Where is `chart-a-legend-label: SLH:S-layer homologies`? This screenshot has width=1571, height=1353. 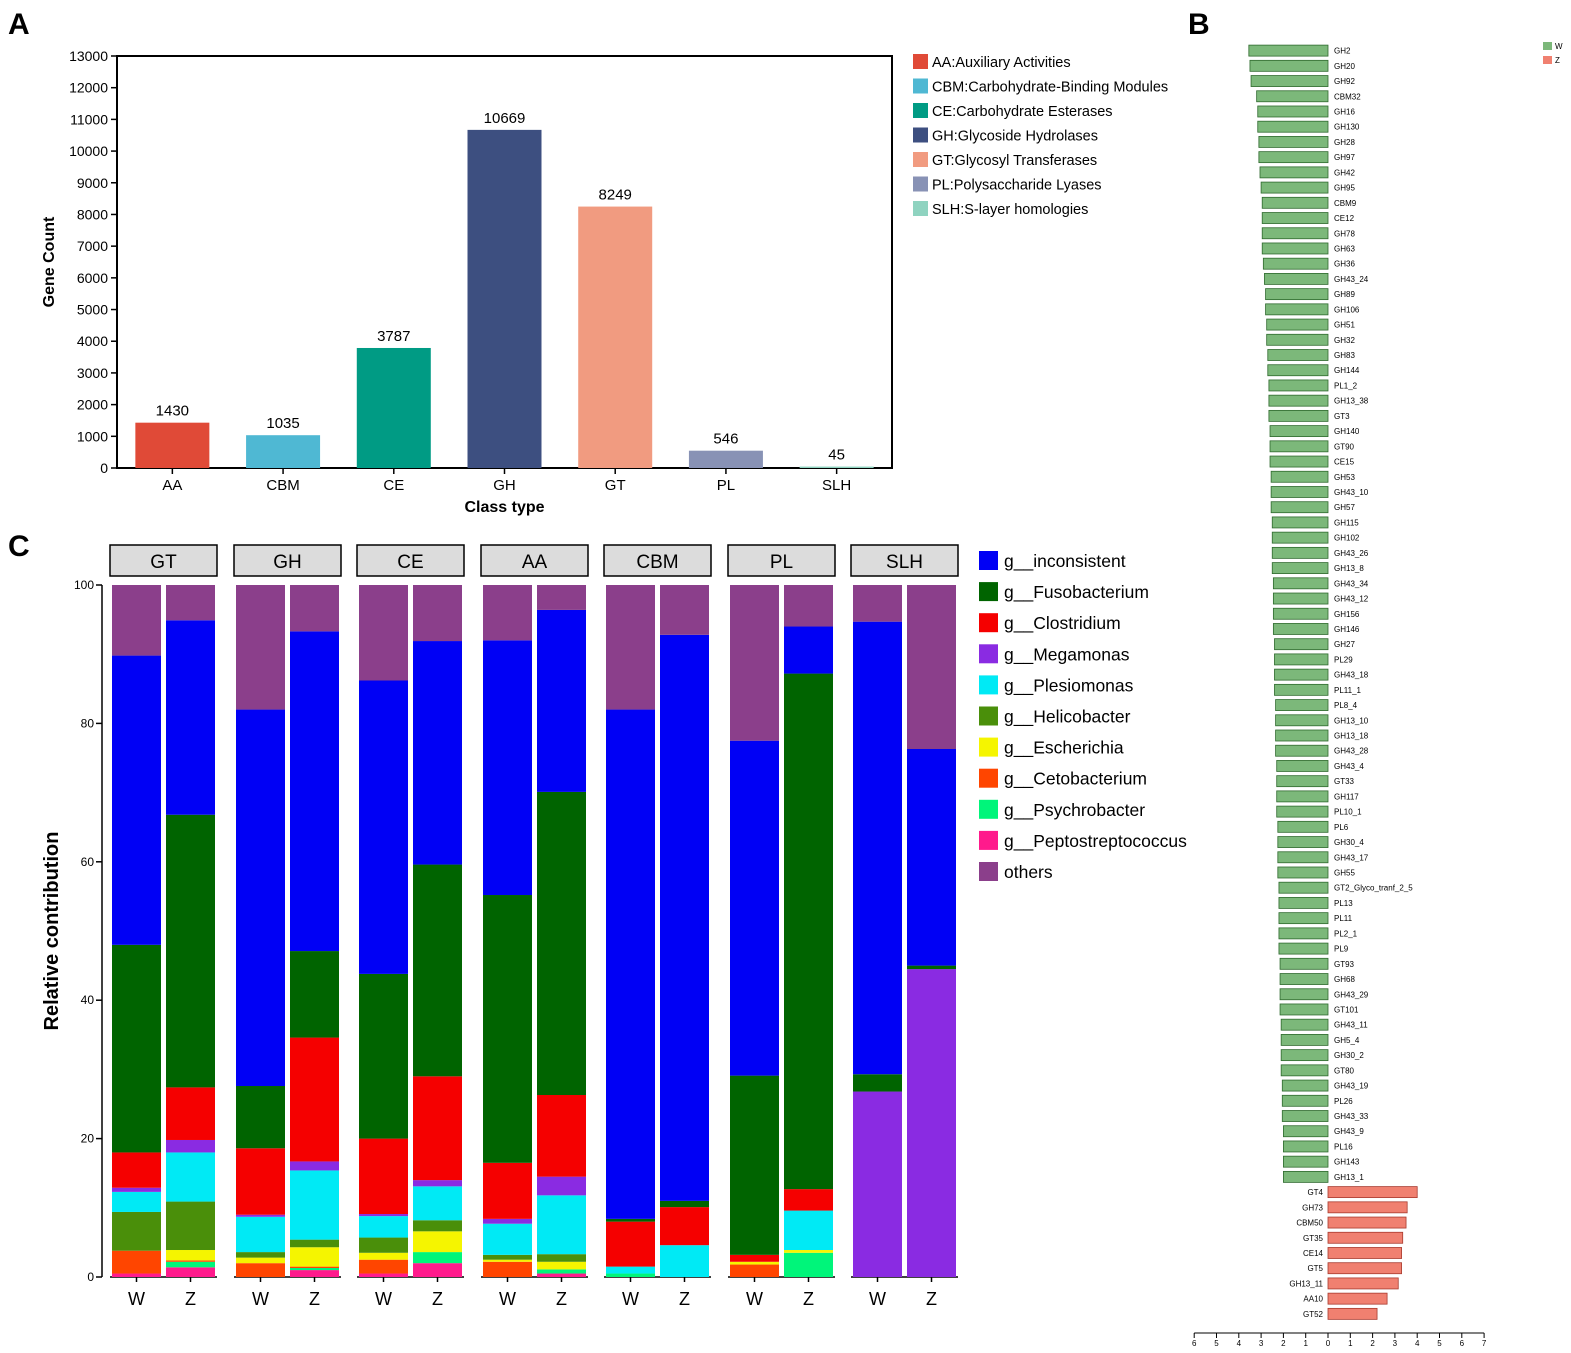 chart-a-legend-label: SLH:S-layer homologies is located at coordinates (1010, 210).